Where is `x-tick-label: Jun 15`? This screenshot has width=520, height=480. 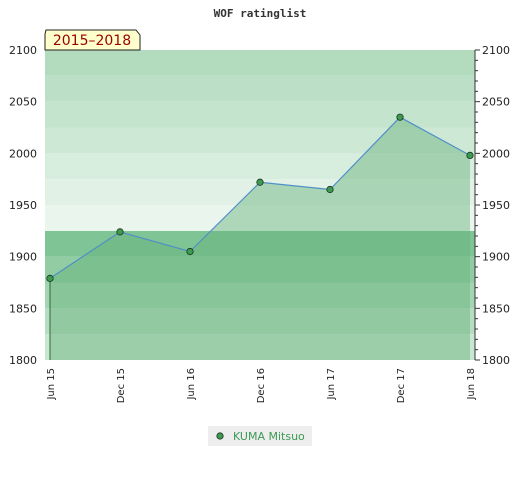 x-tick-label: Jun 15 is located at coordinates (51, 384).